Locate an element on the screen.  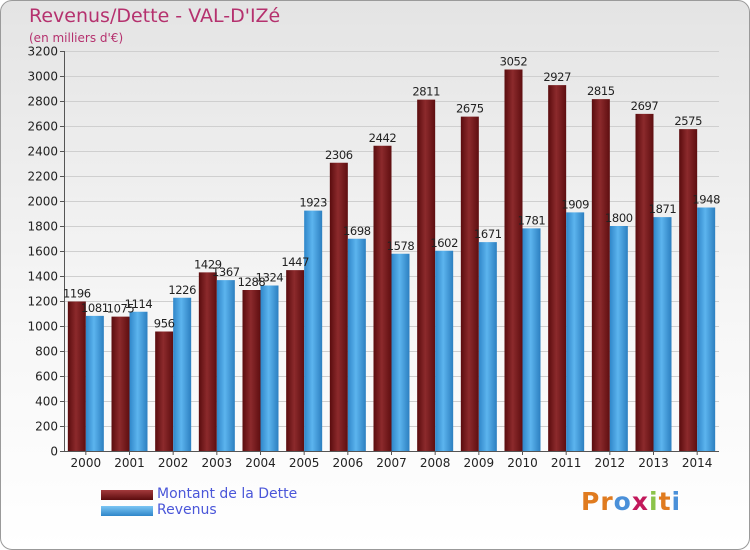
x-tick-label: 2014 is located at coordinates (697, 463).